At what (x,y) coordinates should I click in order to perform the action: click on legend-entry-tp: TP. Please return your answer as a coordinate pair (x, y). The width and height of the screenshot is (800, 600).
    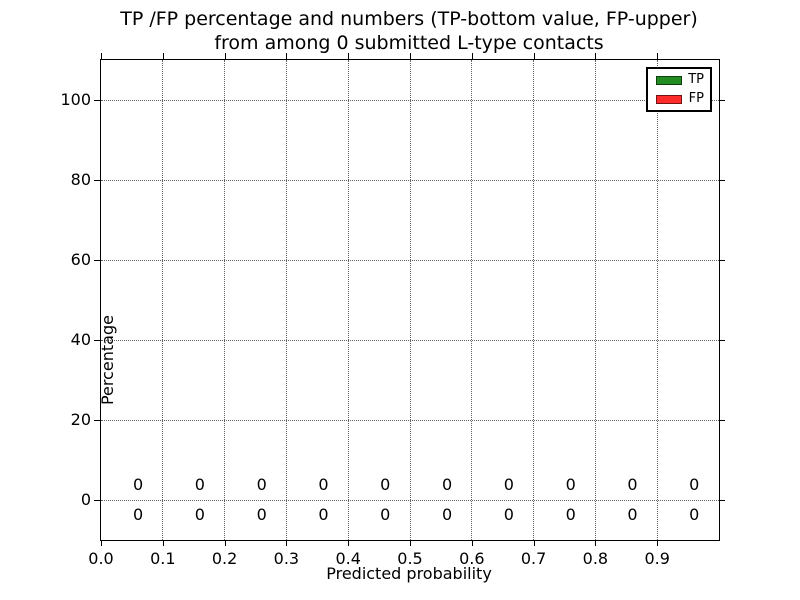
    Looking at the image, I should click on (680, 80).